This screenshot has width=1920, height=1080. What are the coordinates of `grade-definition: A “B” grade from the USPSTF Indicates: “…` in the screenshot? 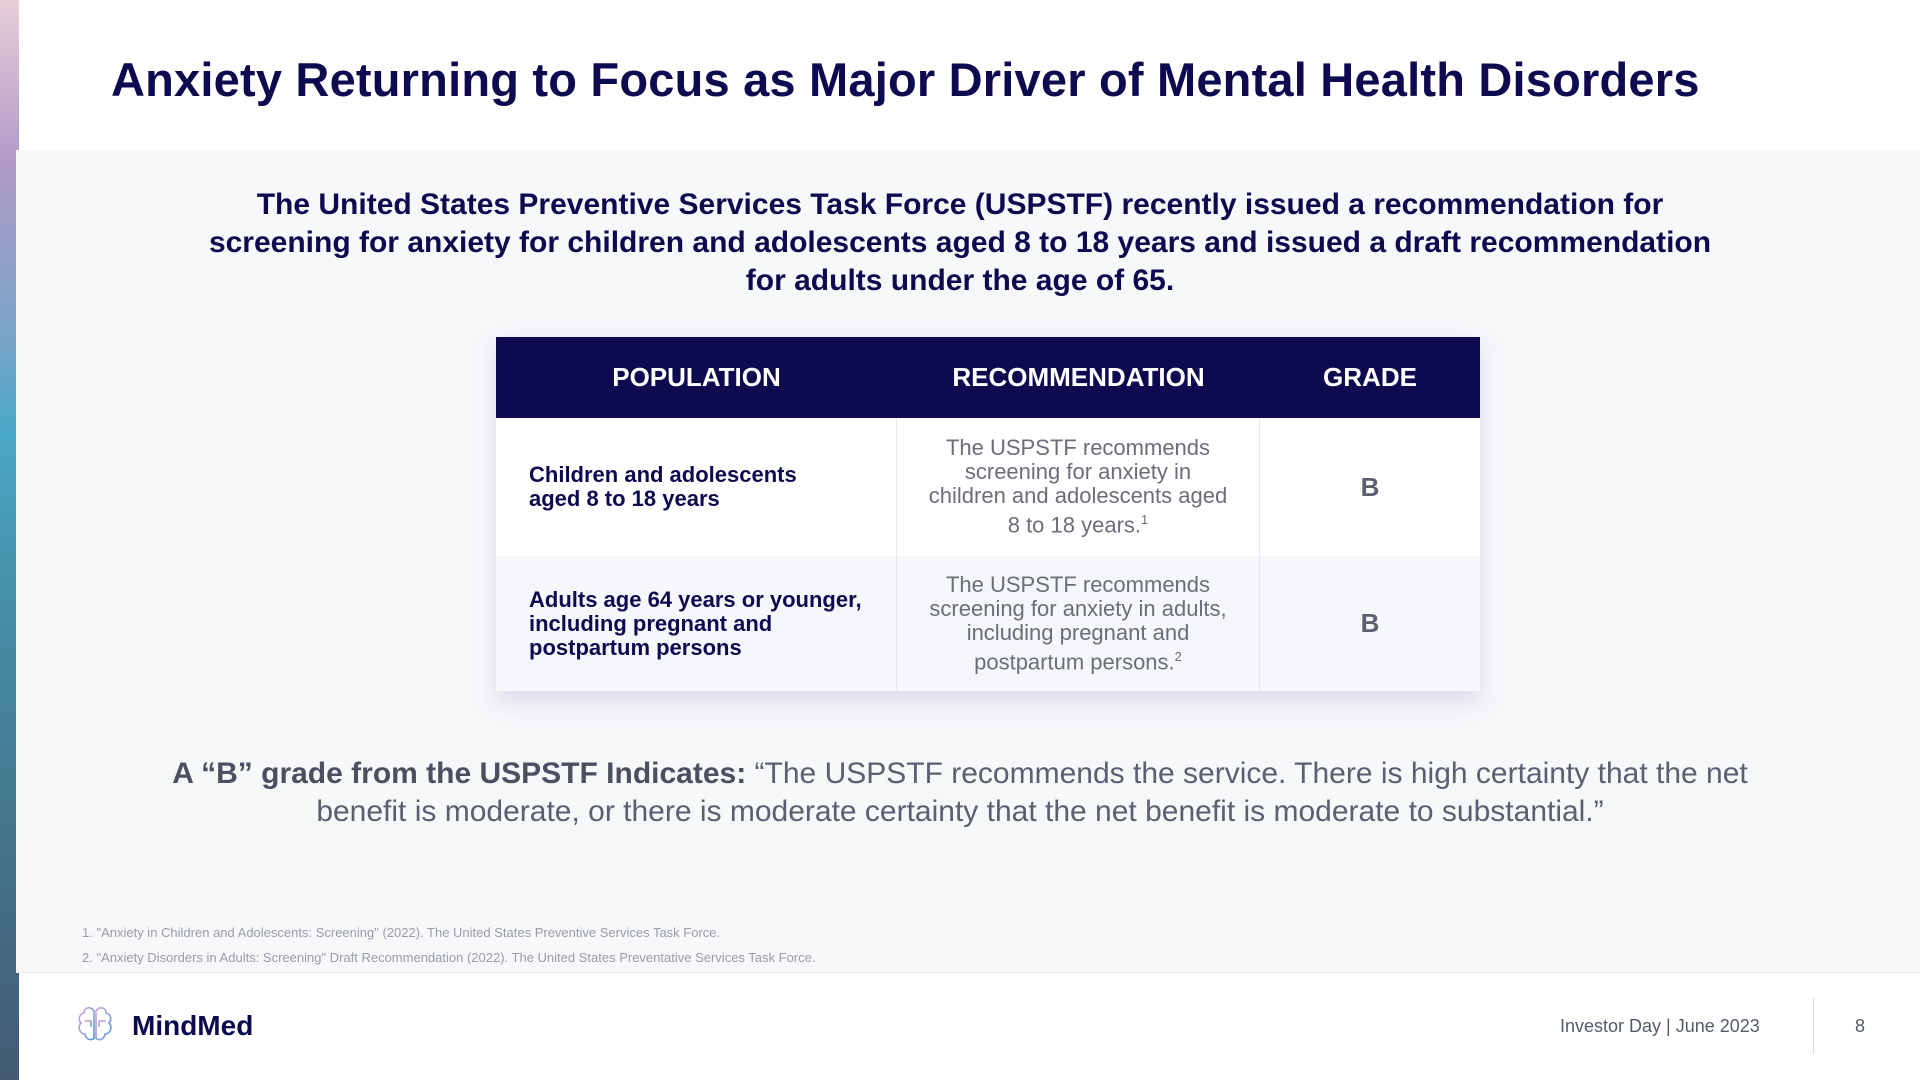 It's located at (960, 793).